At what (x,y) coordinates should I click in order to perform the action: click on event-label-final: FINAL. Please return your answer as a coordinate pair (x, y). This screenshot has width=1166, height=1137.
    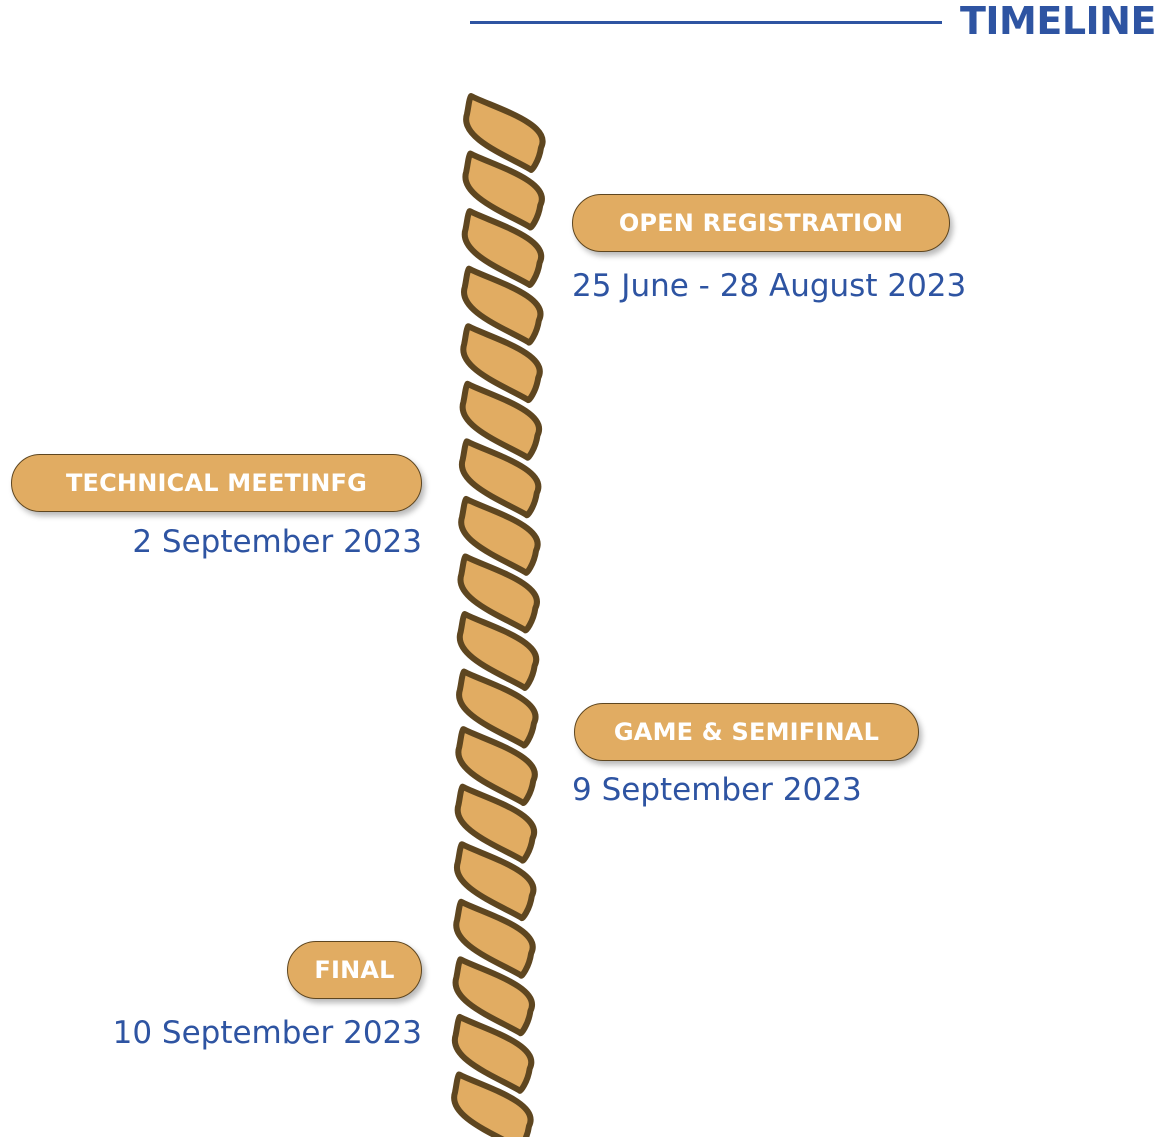
    Looking at the image, I should click on (354, 970).